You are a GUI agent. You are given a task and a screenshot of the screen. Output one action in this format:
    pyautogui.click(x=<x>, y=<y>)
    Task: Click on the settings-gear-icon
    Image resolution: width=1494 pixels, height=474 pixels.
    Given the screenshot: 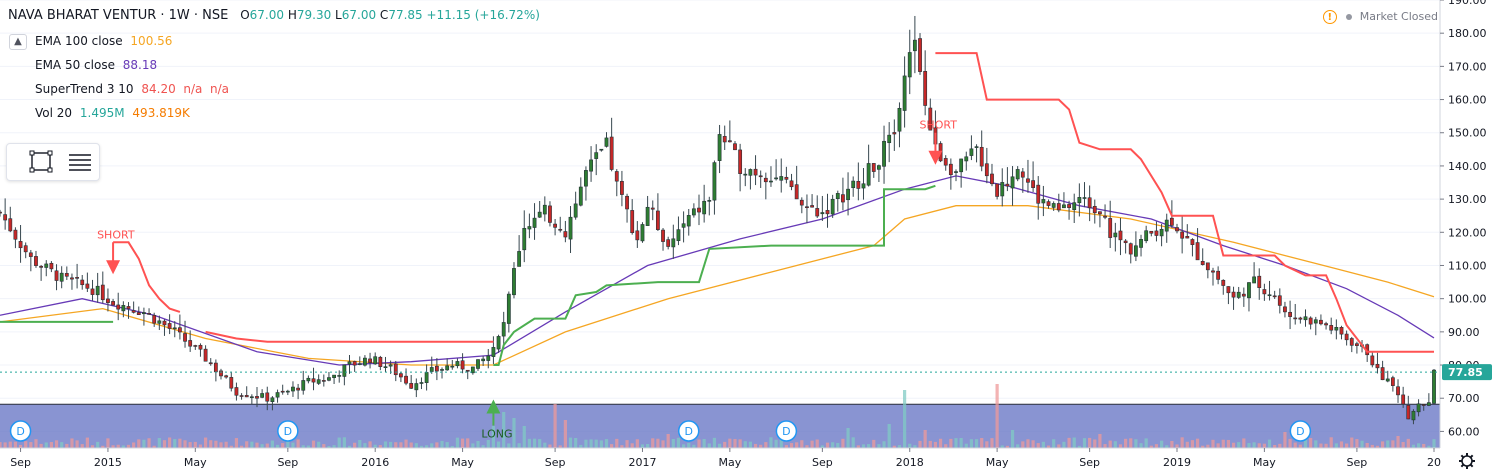 What is the action you would take?
    pyautogui.click(x=1467, y=461)
    